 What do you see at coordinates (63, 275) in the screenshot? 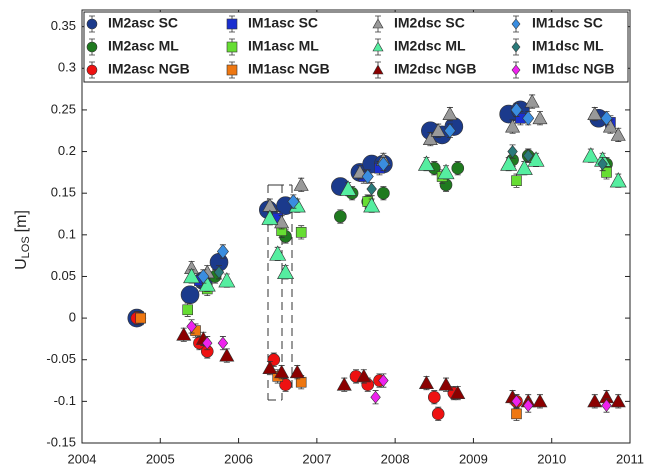
I see `y-tick-label: 0.05` at bounding box center [63, 275].